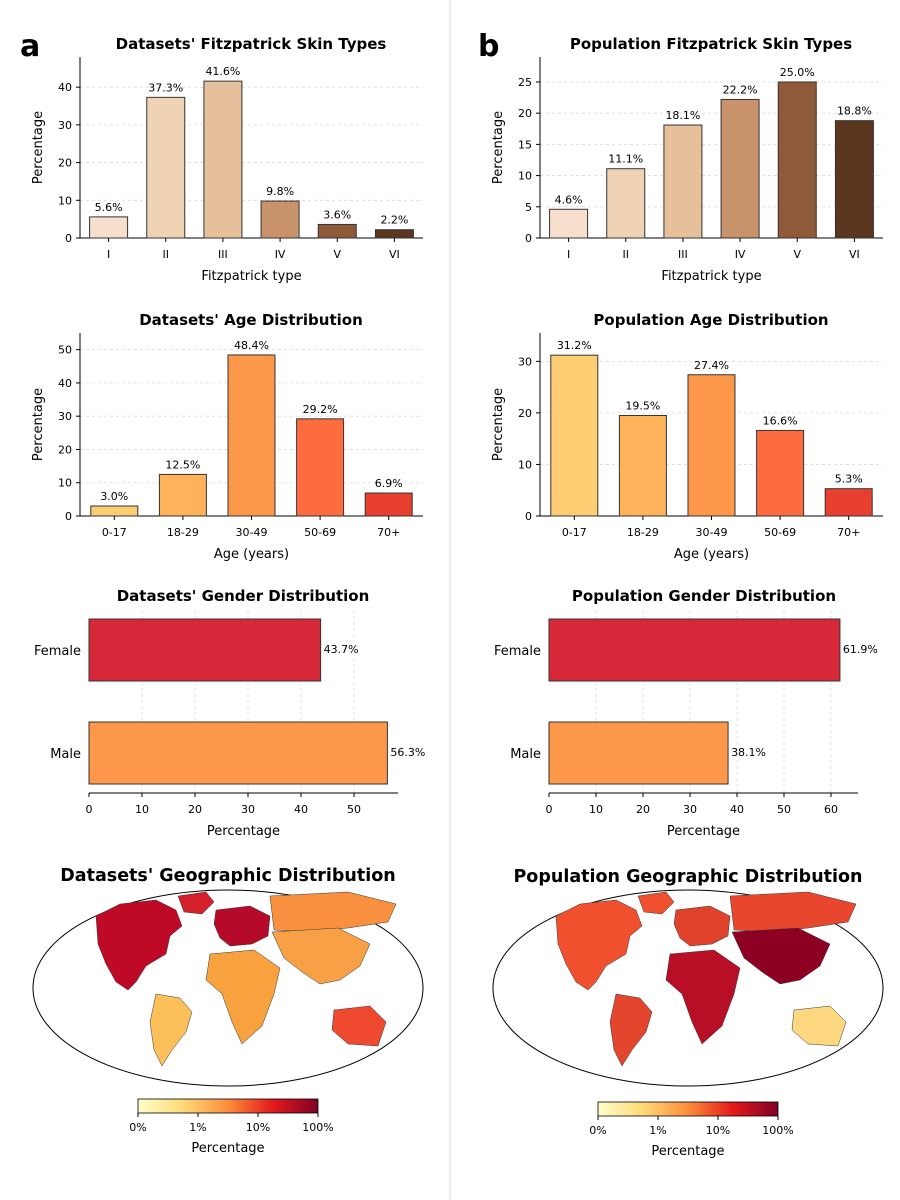 The width and height of the screenshot is (900, 1200). I want to click on map-land, so click(706, 979).